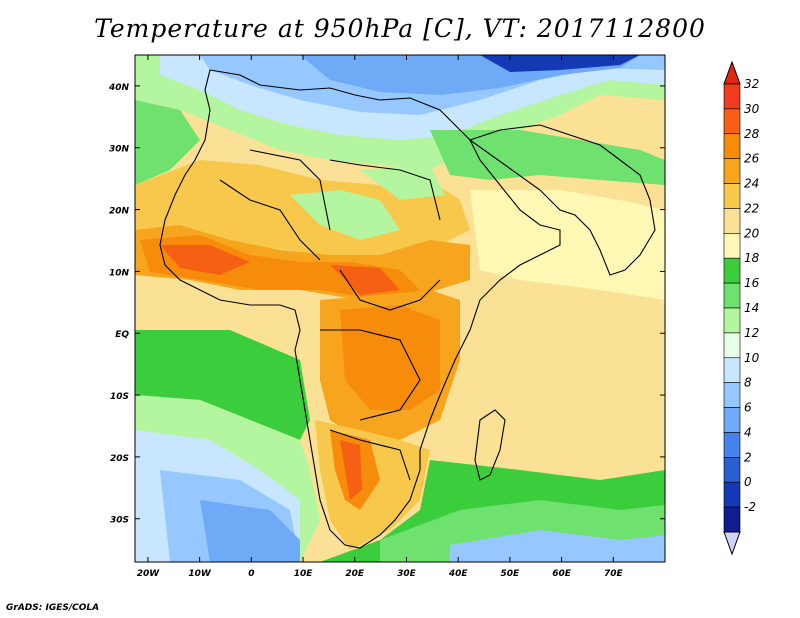 This screenshot has height=618, width=800. Describe the element at coordinates (751, 333) in the screenshot. I see `colorbar-label: 12` at that location.